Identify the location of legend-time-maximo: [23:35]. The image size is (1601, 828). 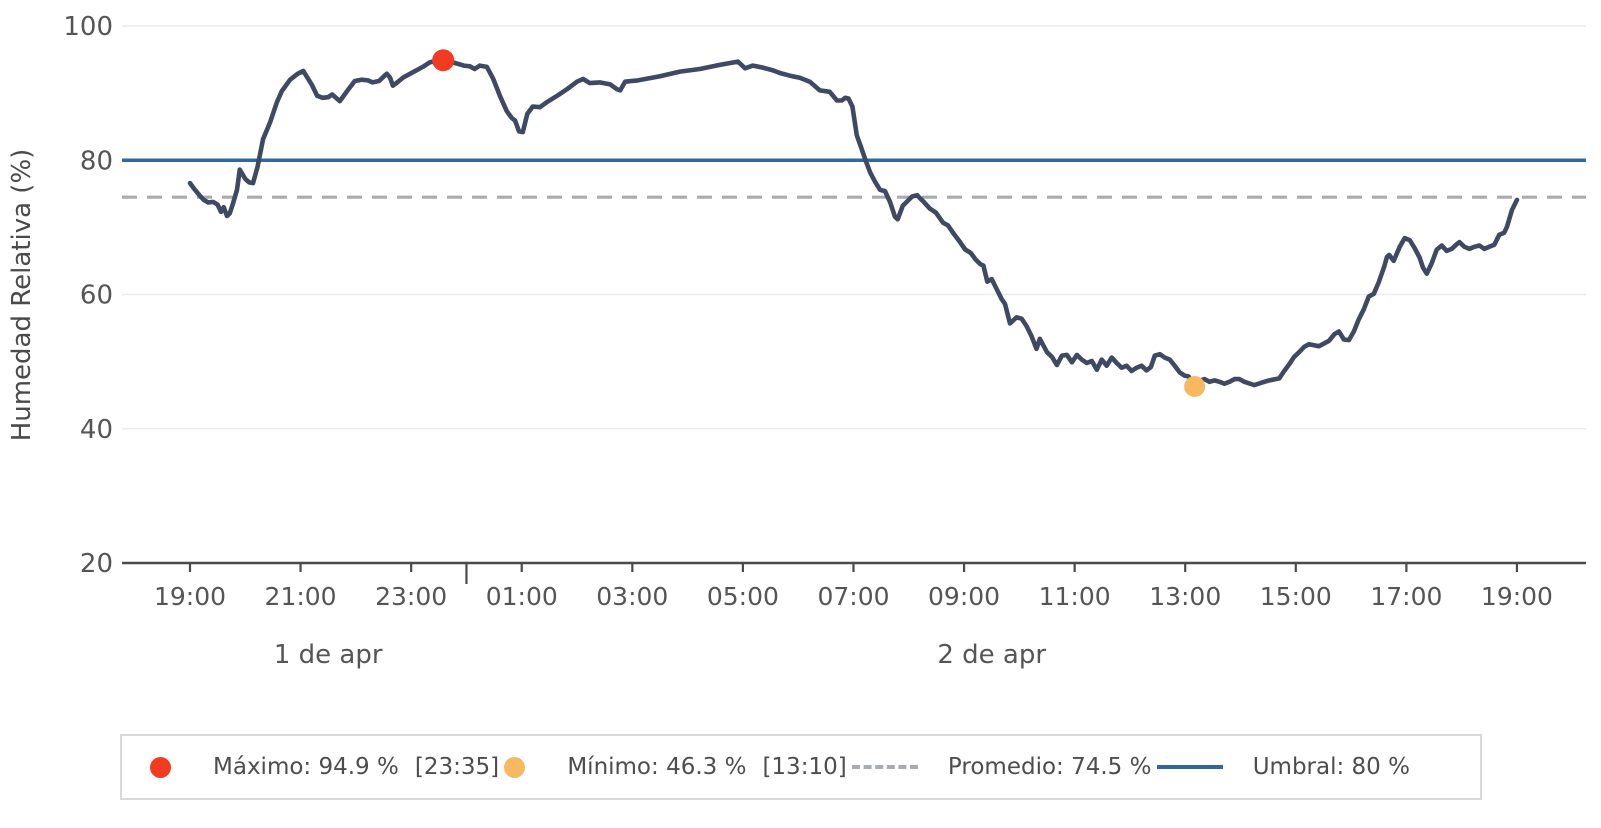
(457, 767).